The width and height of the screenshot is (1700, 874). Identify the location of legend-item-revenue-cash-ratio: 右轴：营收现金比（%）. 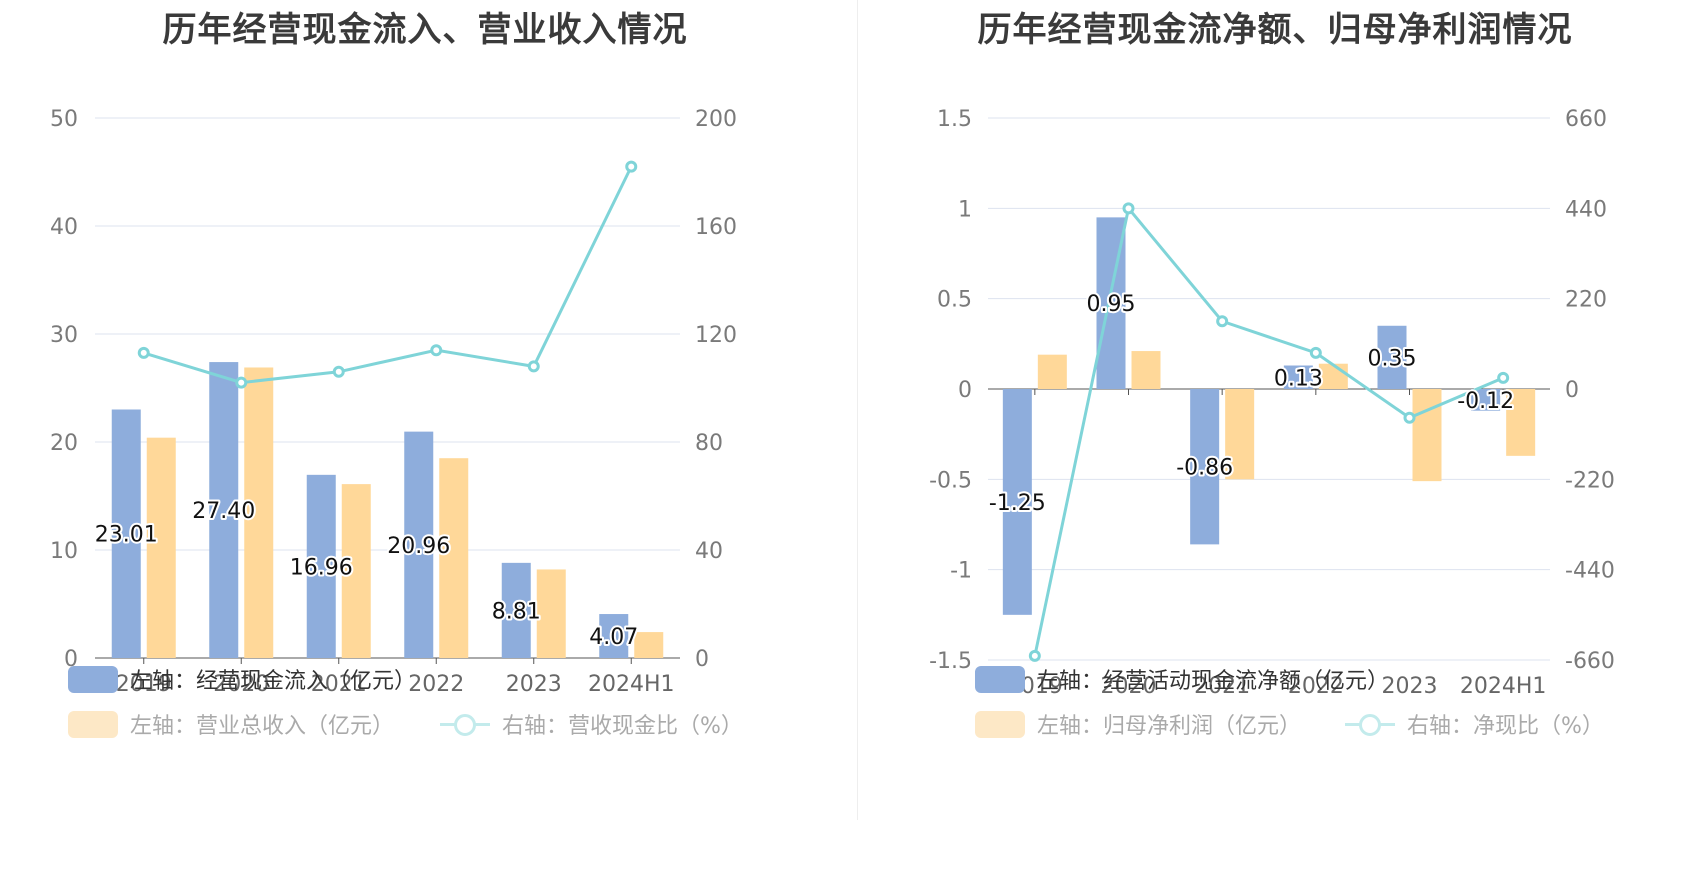
(591, 724).